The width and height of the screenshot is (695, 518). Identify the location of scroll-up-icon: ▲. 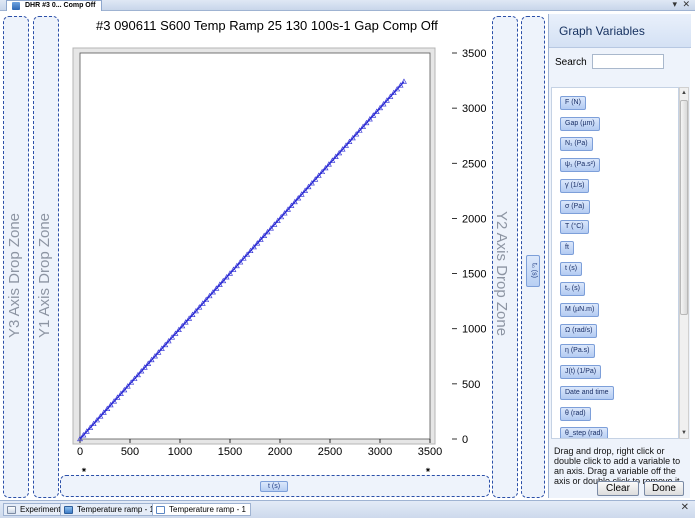
(684, 93).